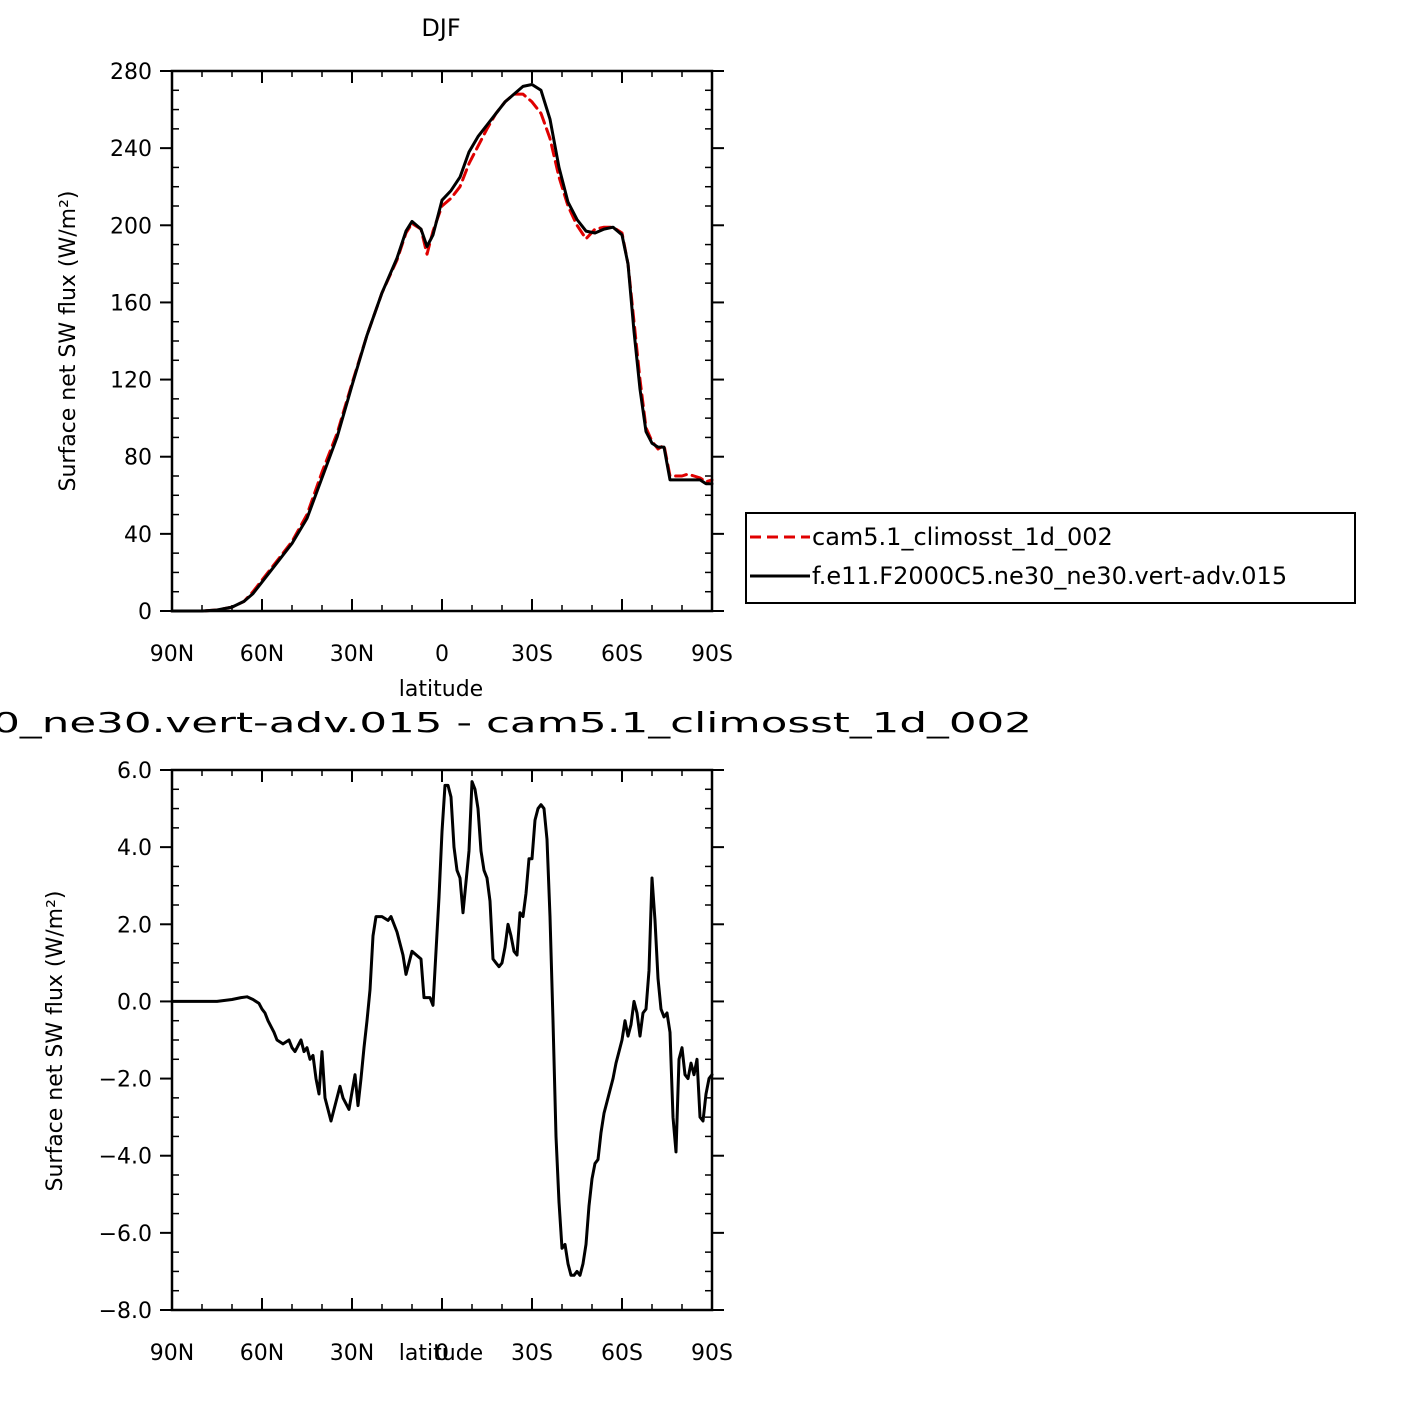 This screenshot has width=1408, height=1408. I want to click on bottom-x-axis-label: latitude, so click(441, 1353).